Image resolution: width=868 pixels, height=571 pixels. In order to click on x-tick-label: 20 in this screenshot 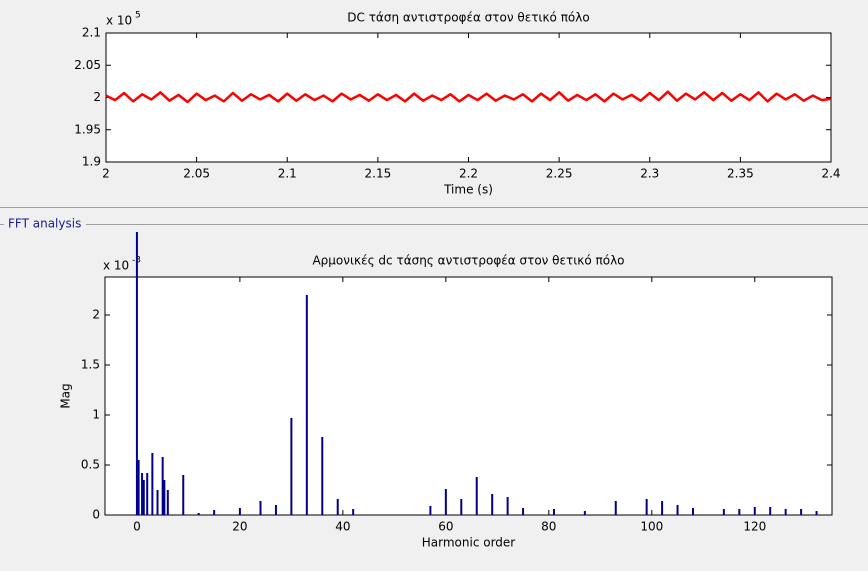, I will do `click(239, 527)`.